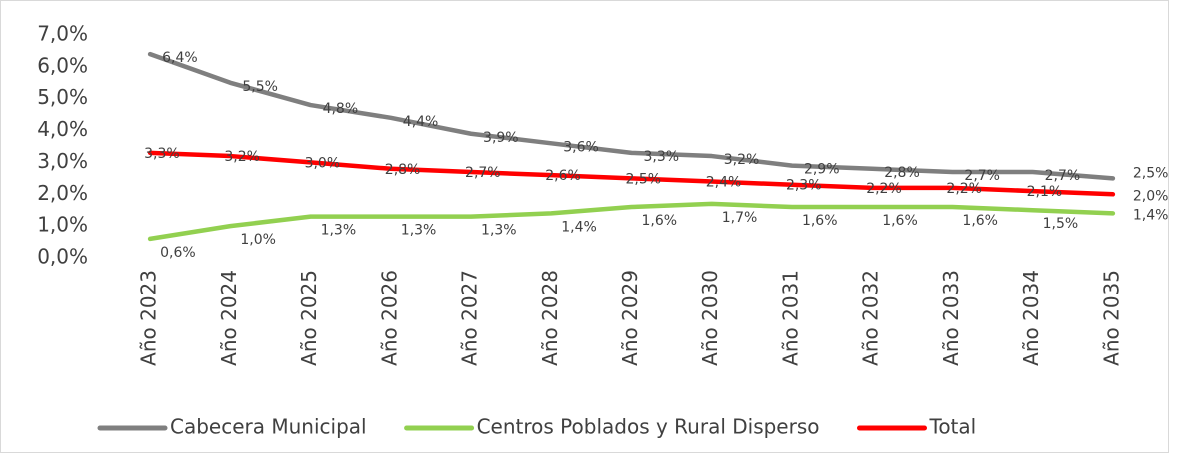 The width and height of the screenshot is (1177, 461). I want to click on y-tick-label: 3,0%, so click(62, 161).